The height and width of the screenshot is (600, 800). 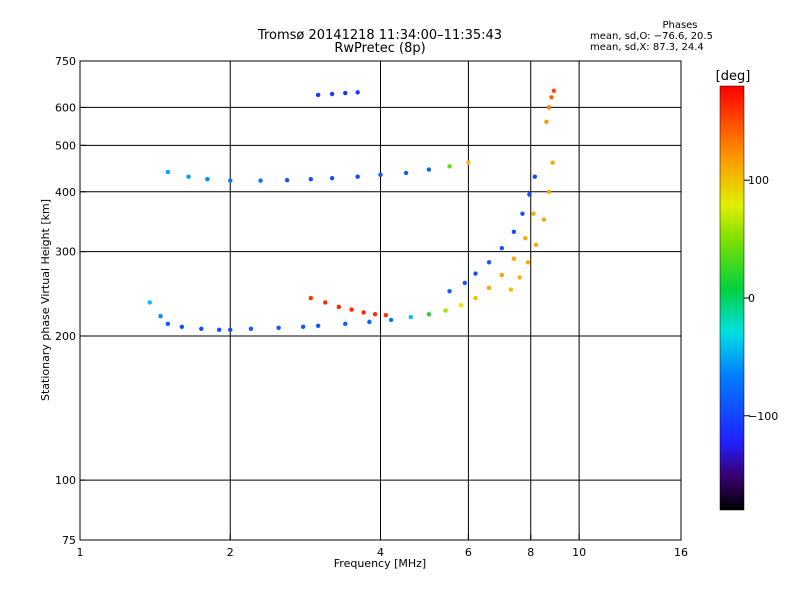 What do you see at coordinates (380, 552) in the screenshot?
I see `x-tick-label: 4` at bounding box center [380, 552].